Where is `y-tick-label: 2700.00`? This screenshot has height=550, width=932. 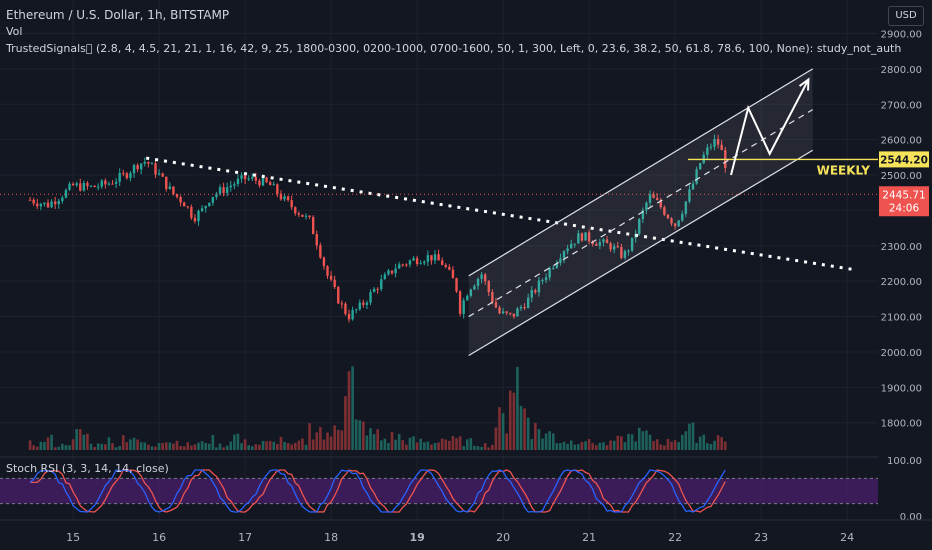
y-tick-label: 2700.00 is located at coordinates (901, 105).